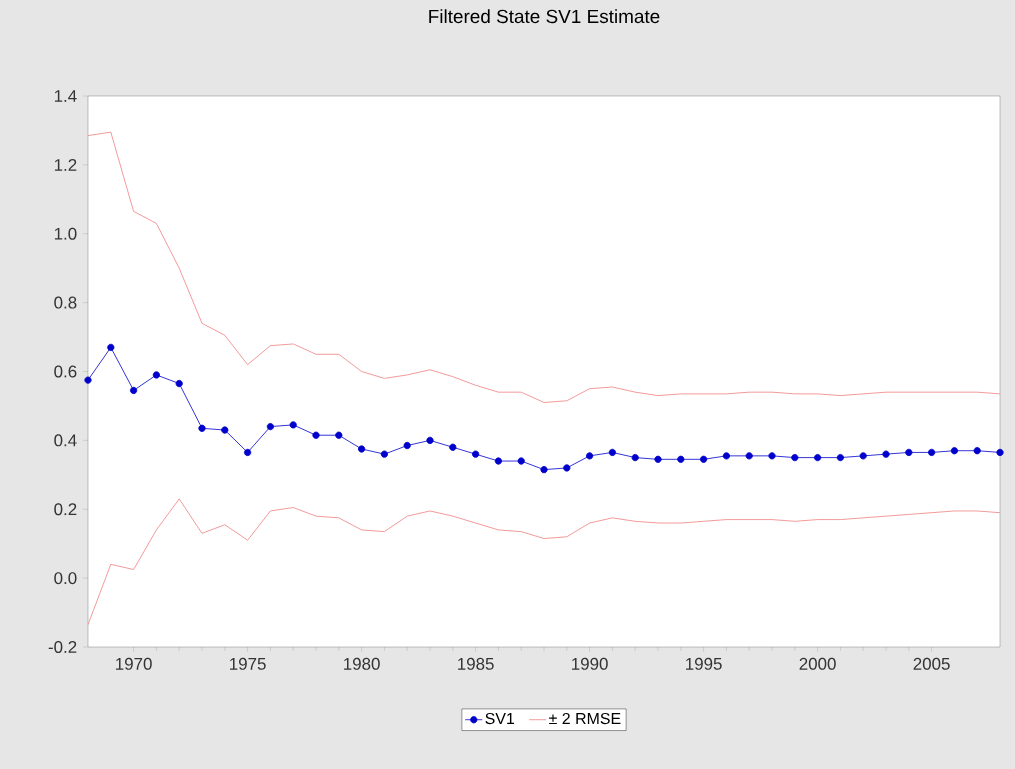 The height and width of the screenshot is (769, 1015). What do you see at coordinates (476, 663) in the screenshot?
I see `x-tick-label: 1985` at bounding box center [476, 663].